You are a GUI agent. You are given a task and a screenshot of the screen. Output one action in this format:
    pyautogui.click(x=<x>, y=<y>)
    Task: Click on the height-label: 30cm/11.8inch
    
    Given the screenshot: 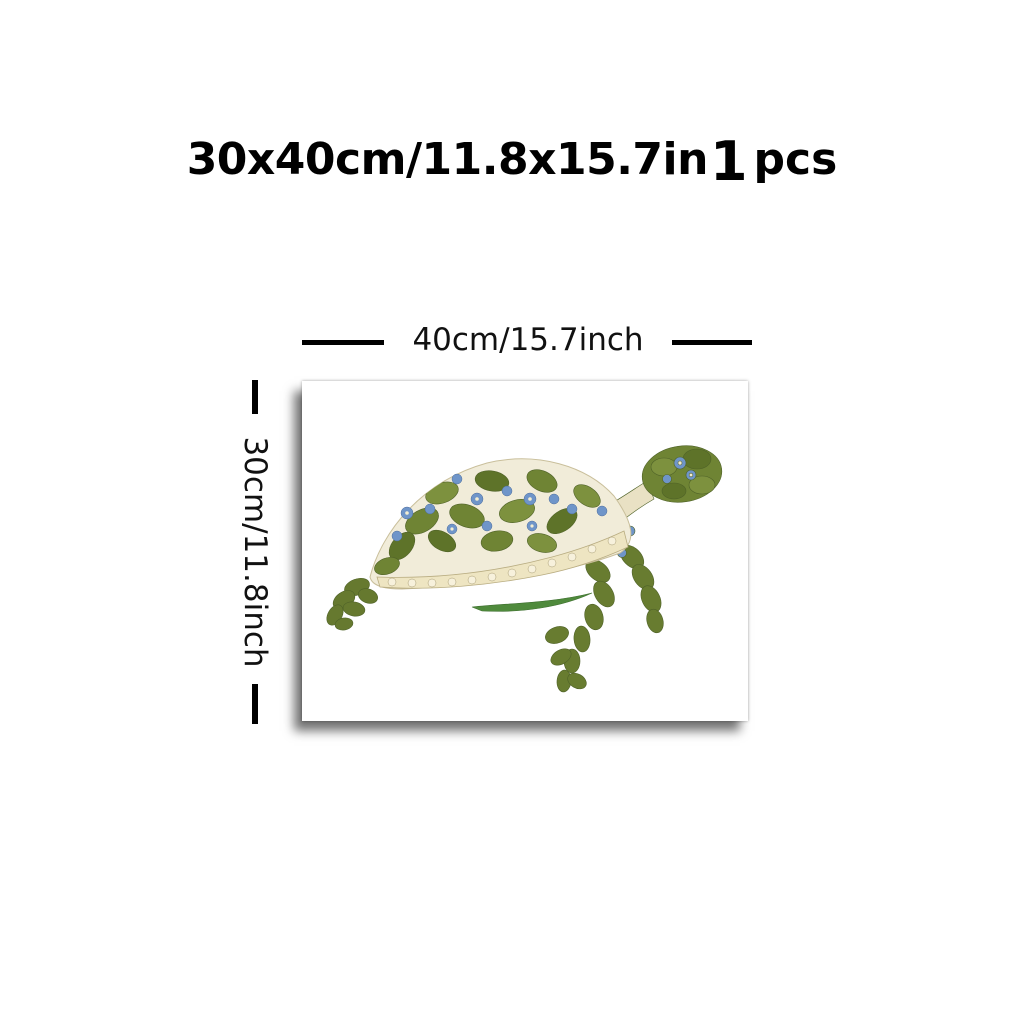 What is the action you would take?
    pyautogui.click(x=255, y=552)
    